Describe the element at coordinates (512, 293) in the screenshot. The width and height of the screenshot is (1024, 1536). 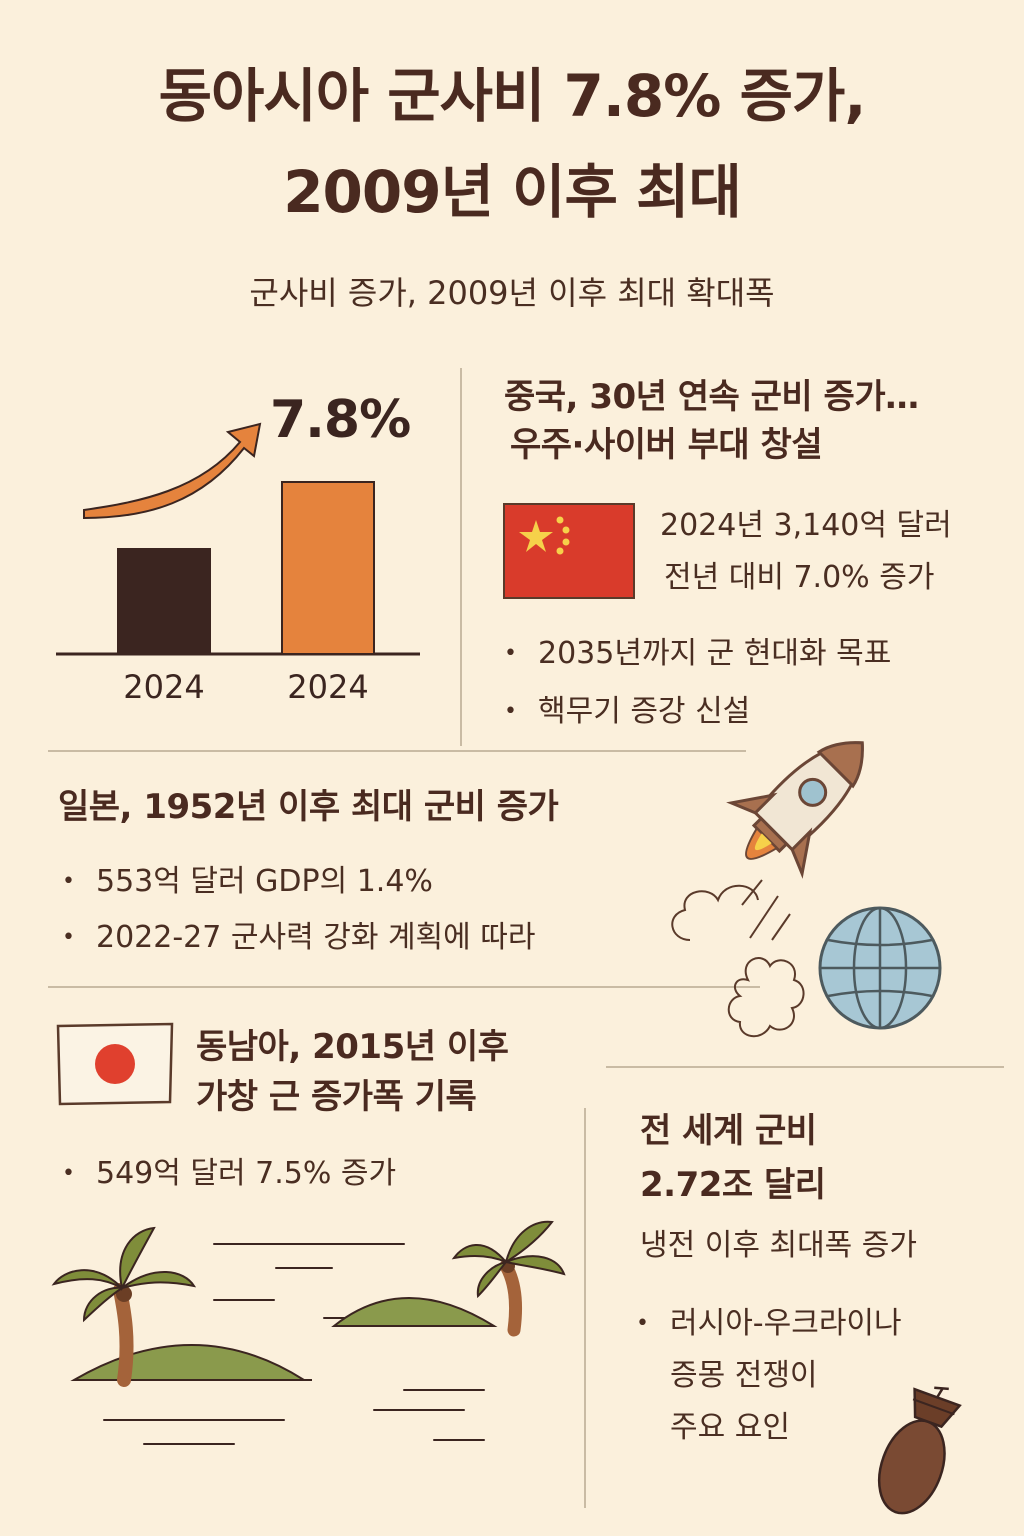
I see `page-subtitle: 군사비 증가, 2009년 이후 최대 확대폭` at that location.